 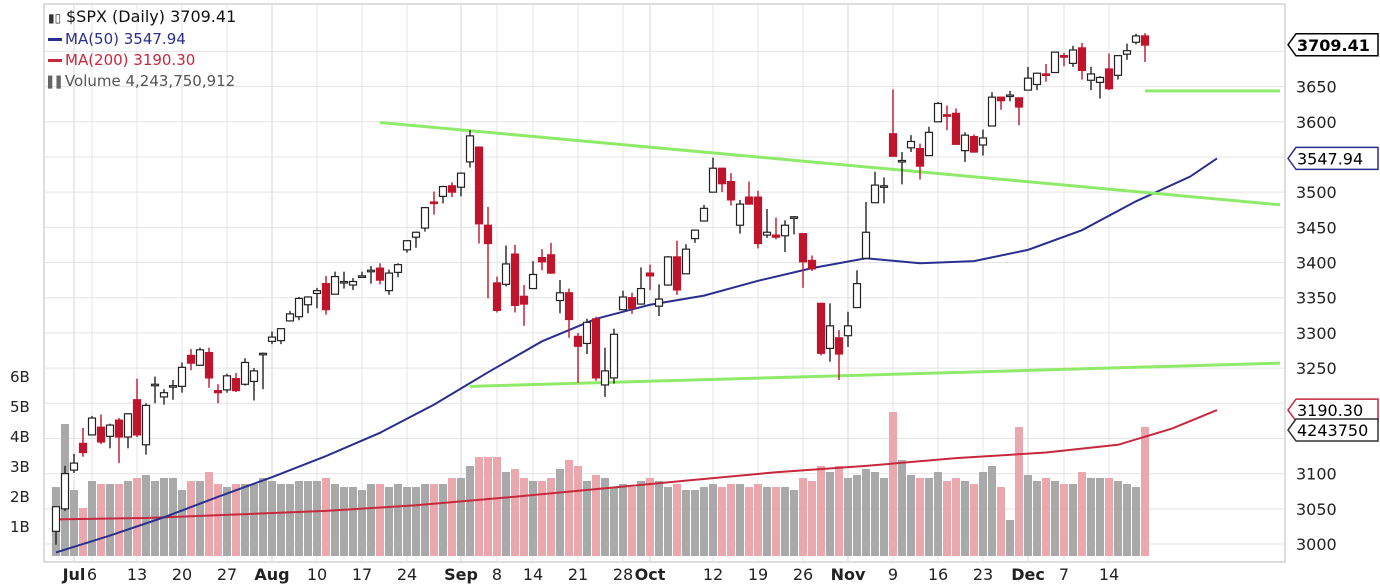 I want to click on date-tick-label: Dec, so click(x=1028, y=574).